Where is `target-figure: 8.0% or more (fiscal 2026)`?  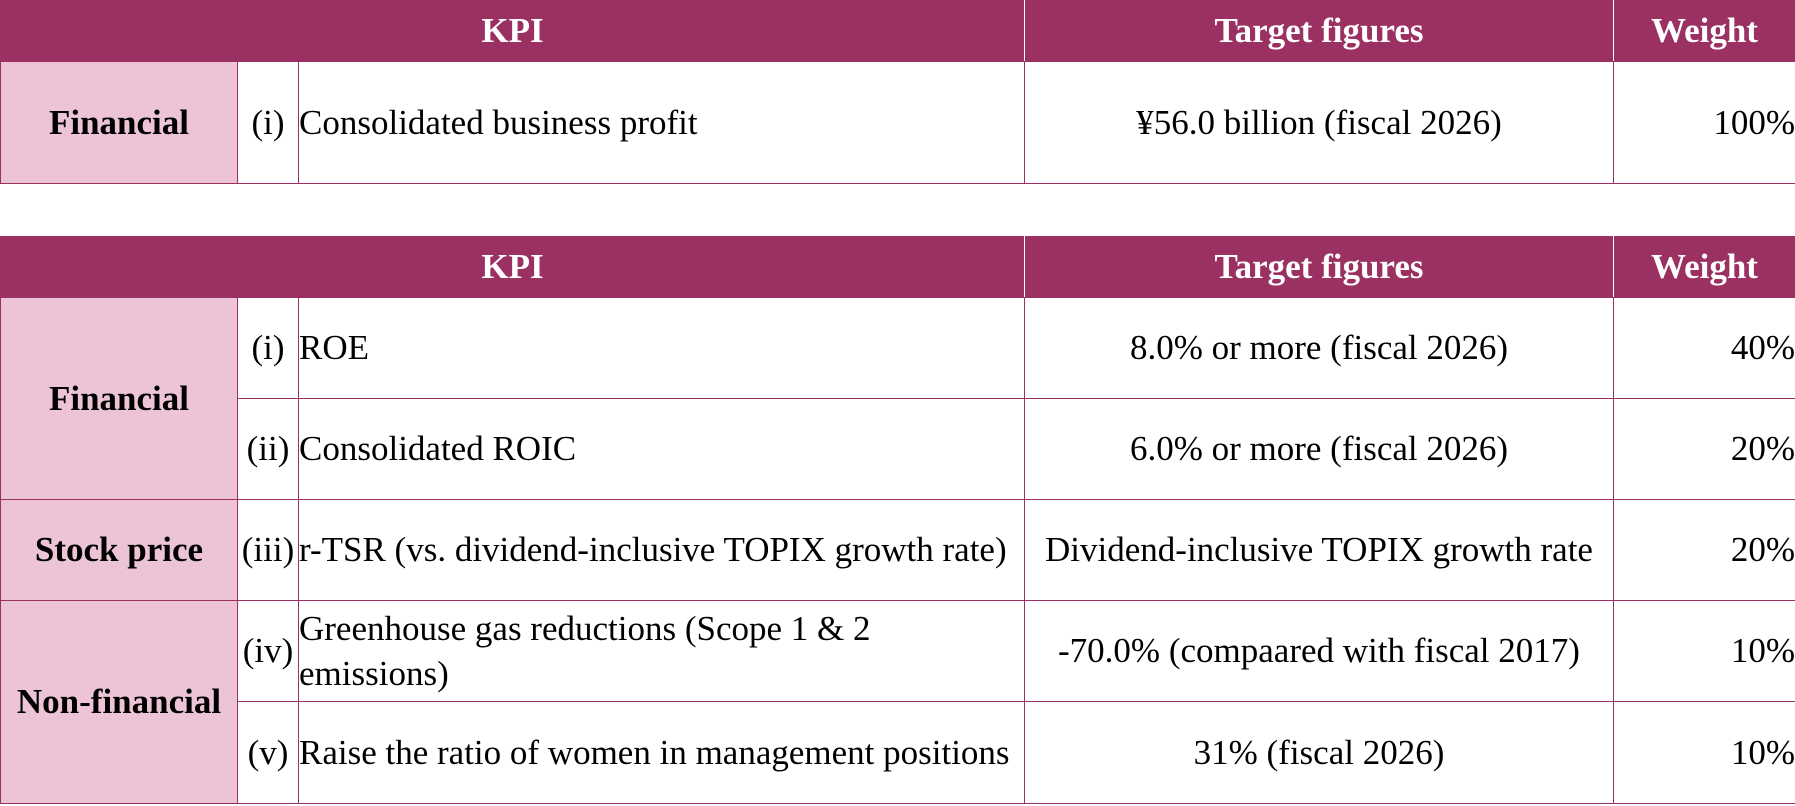
target-figure: 8.0% or more (fiscal 2026) is located at coordinates (1319, 348).